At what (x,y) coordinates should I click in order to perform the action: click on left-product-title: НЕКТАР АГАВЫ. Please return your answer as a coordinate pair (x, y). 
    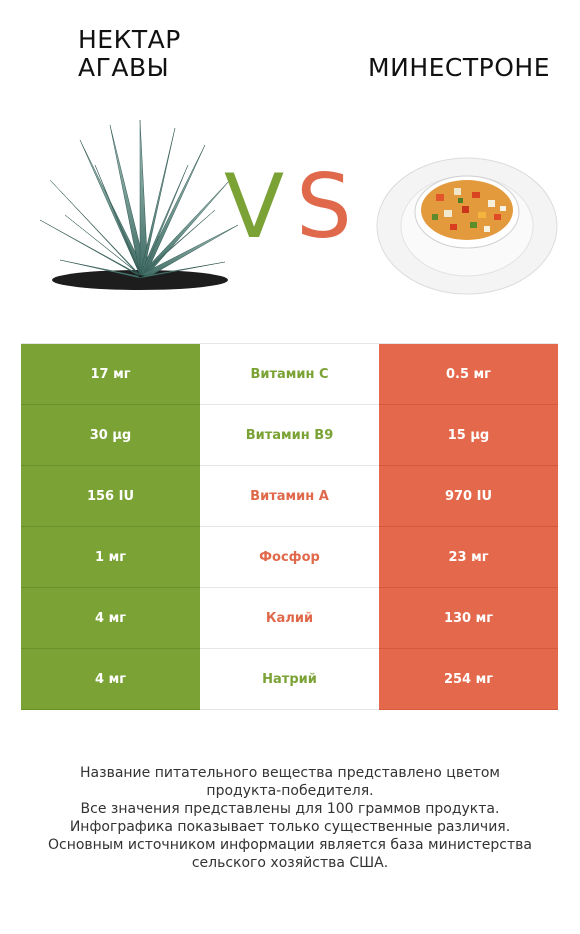
    Looking at the image, I should click on (129, 53).